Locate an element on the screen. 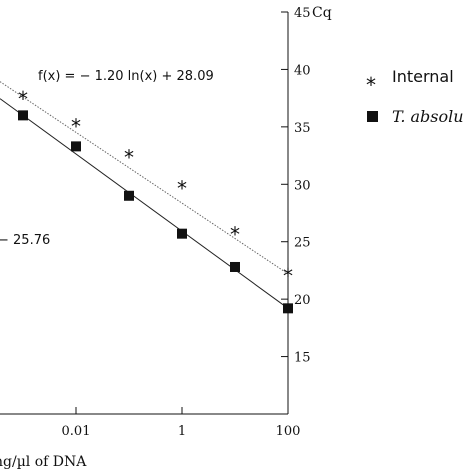 Image resolution: width=474 pixels, height=474 pixels. legend-item-t-absoluta: T. absolu is located at coordinates (415, 116).